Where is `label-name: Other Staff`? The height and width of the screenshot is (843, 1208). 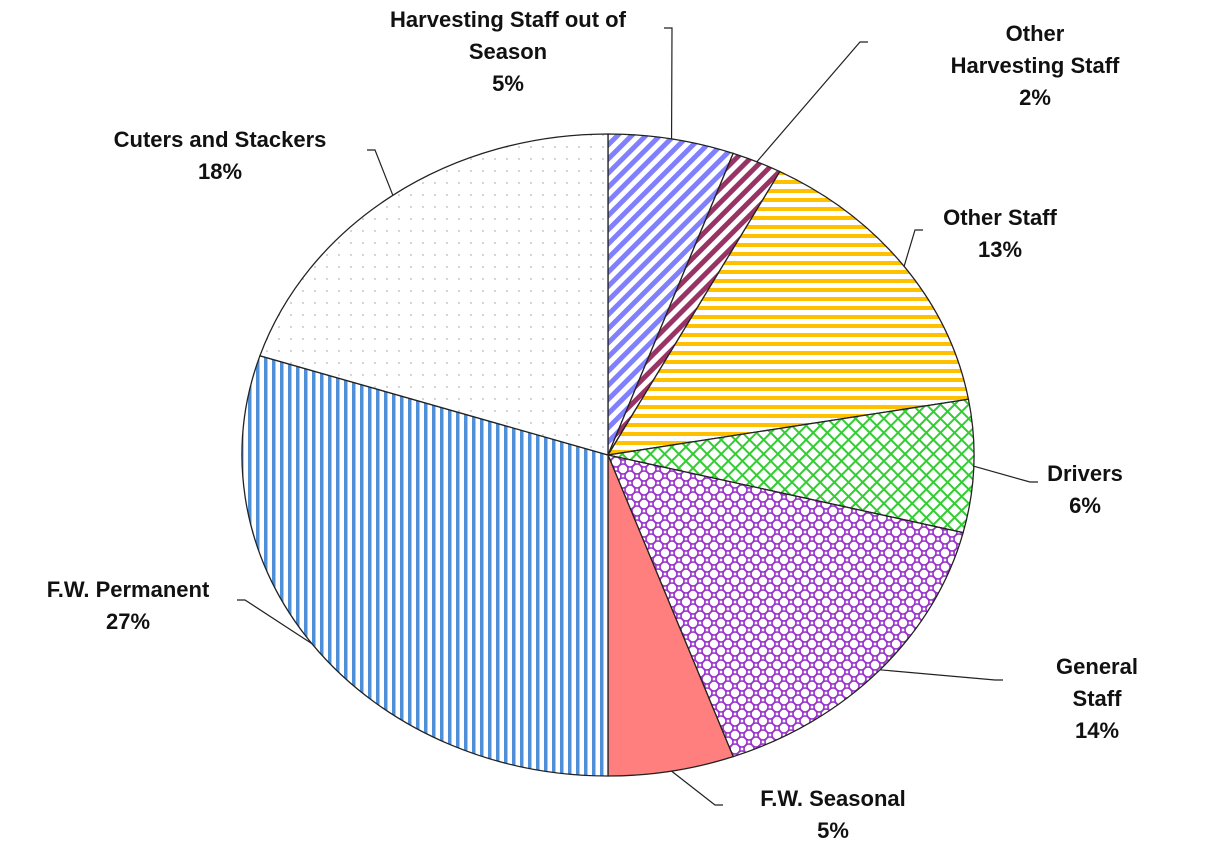 label-name: Other Staff is located at coordinates (1000, 217).